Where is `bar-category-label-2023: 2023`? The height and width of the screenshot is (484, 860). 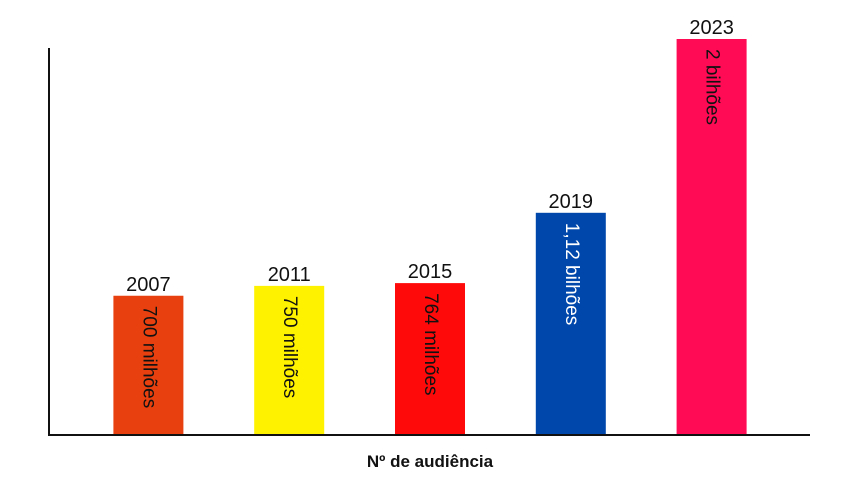 bar-category-label-2023: 2023 is located at coordinates (711, 28).